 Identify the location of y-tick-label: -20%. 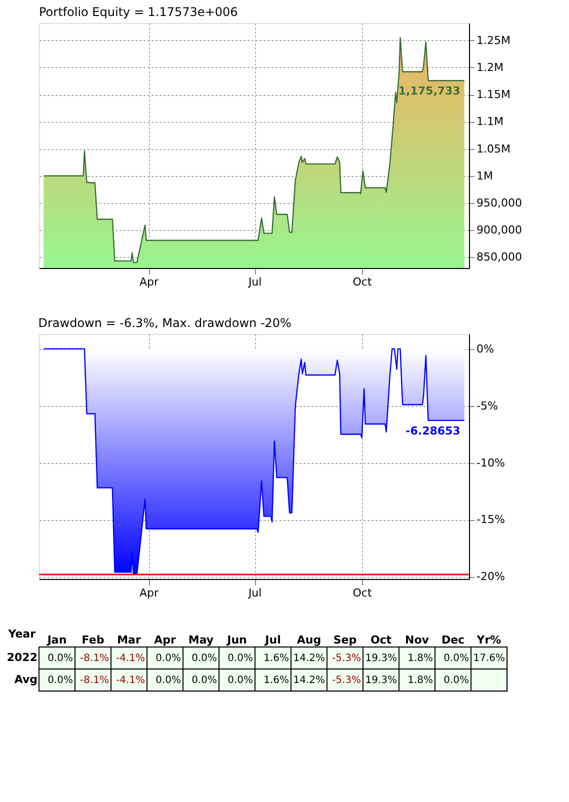
(490, 577).